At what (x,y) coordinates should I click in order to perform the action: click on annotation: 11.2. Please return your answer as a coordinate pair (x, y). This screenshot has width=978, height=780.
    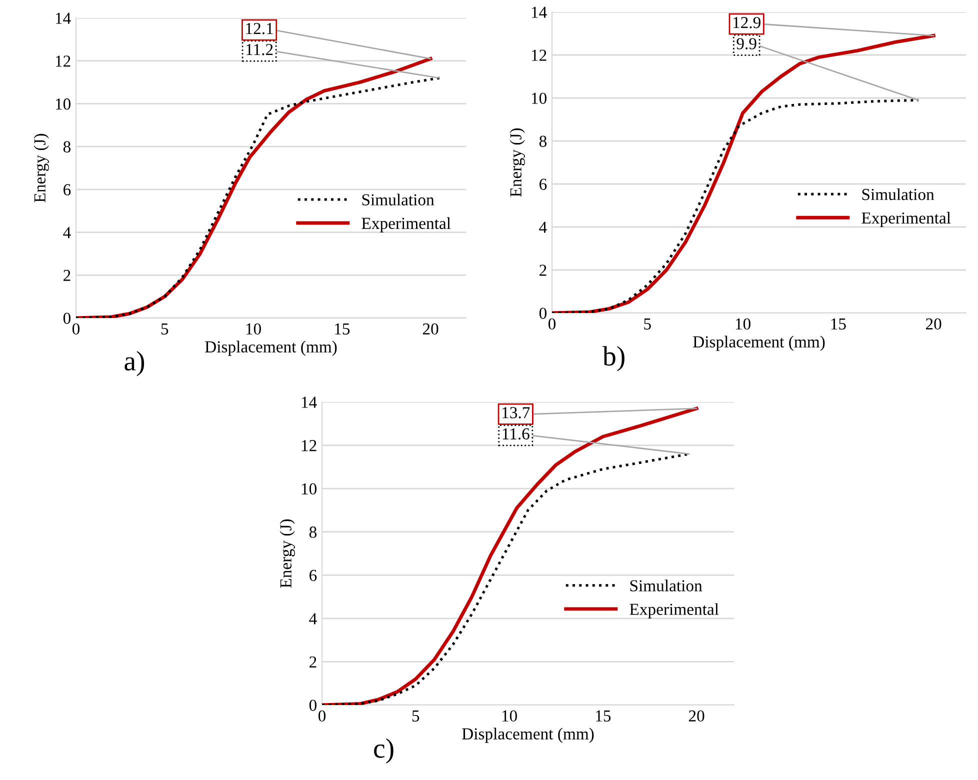
    Looking at the image, I should click on (259, 50).